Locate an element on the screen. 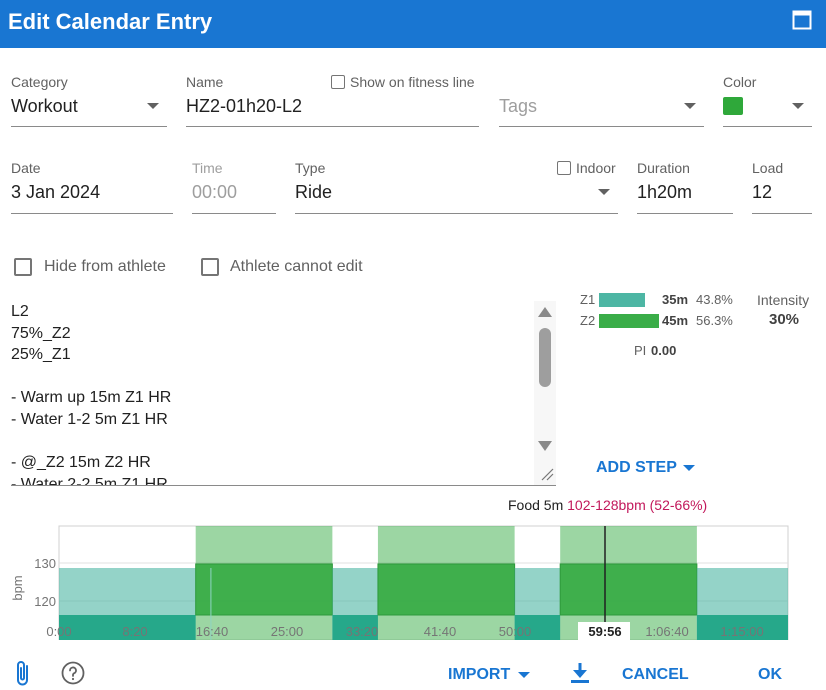 Image resolution: width=826 pixels, height=690 pixels. indoor-label: Indoor is located at coordinates (596, 168).